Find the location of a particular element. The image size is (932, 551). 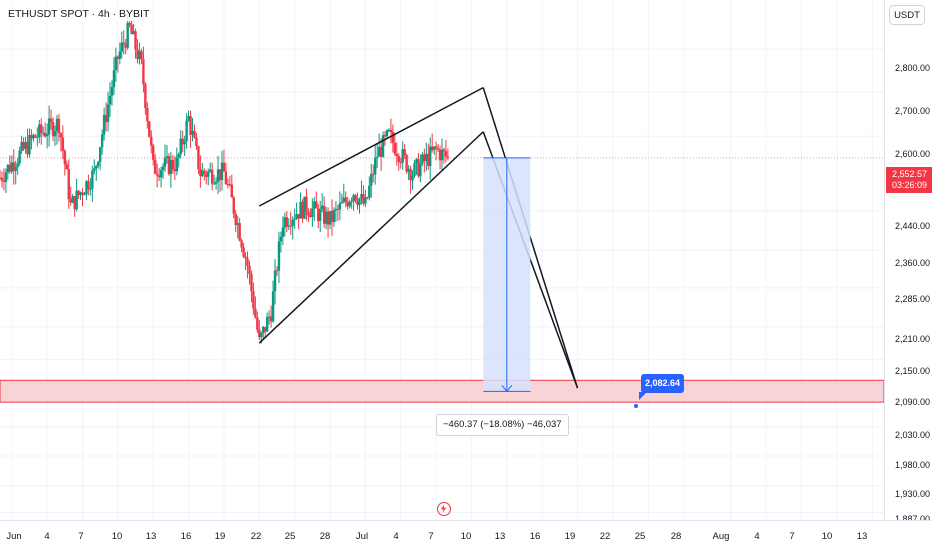

symbol-title: ETHUSDT SPOT · 4h · BYBIT is located at coordinates (79, 14).